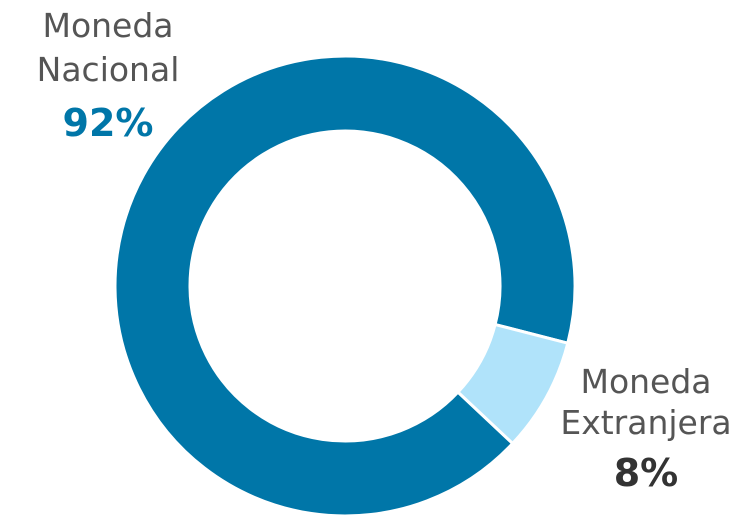 The image size is (748, 516). Describe the element at coordinates (108, 69) in the screenshot. I see `label-nacional-line2: Nacional` at that location.